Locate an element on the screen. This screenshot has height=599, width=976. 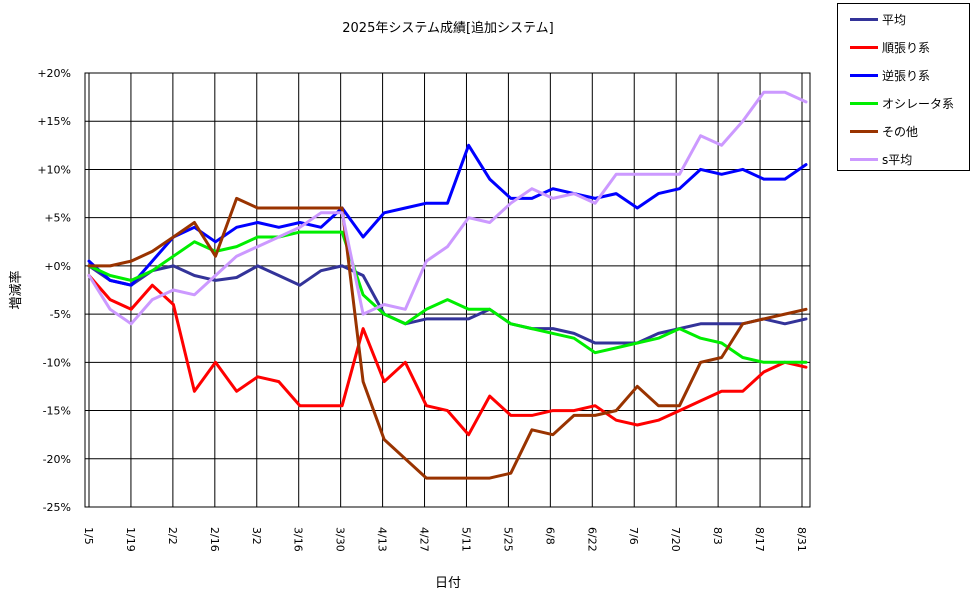
legend-label: s平均 is located at coordinates (897, 159).